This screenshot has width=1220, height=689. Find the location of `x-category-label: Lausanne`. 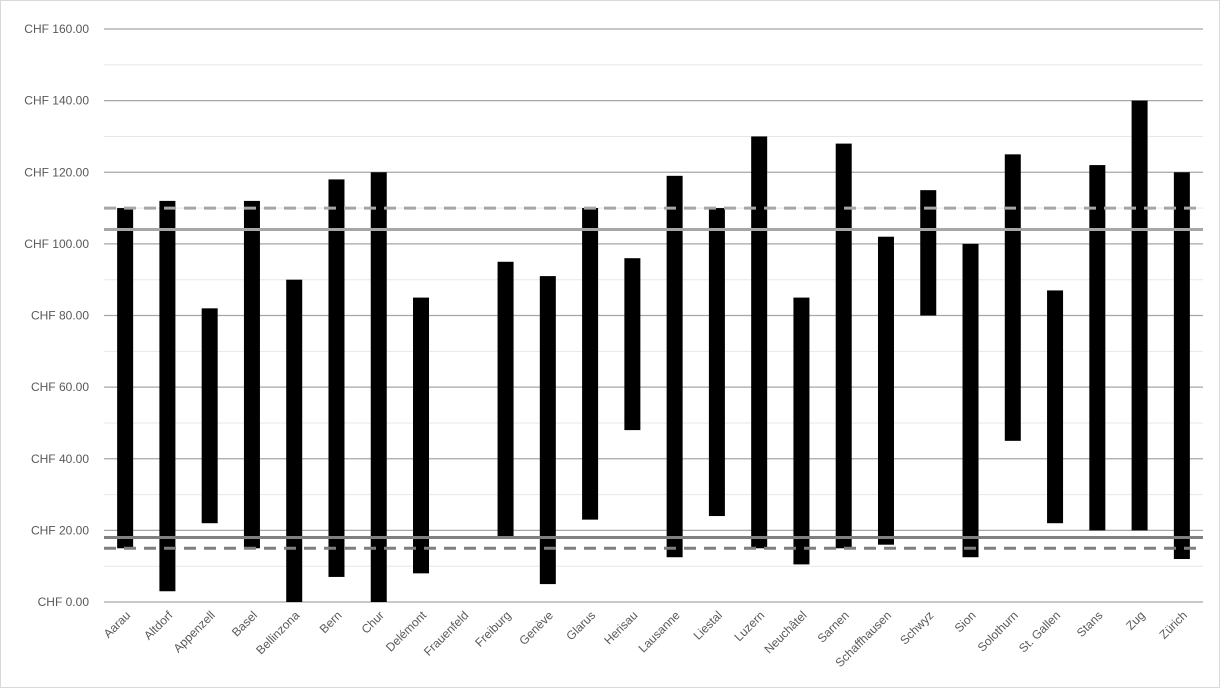

x-category-label: Lausanne is located at coordinates (659, 631).